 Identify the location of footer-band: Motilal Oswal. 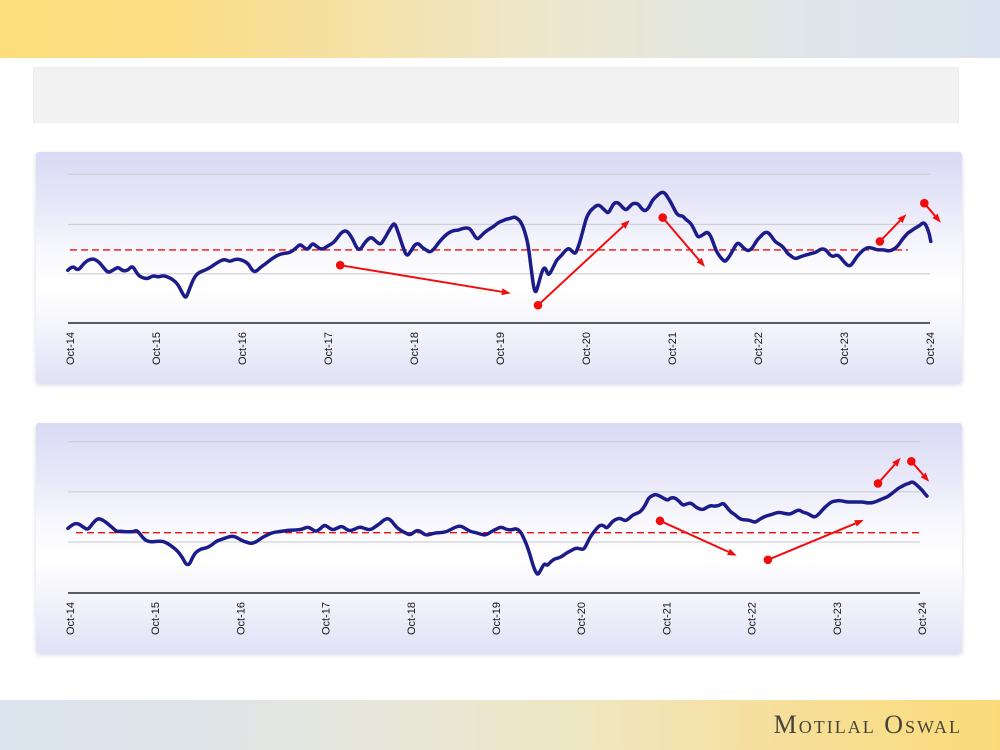
(500, 725).